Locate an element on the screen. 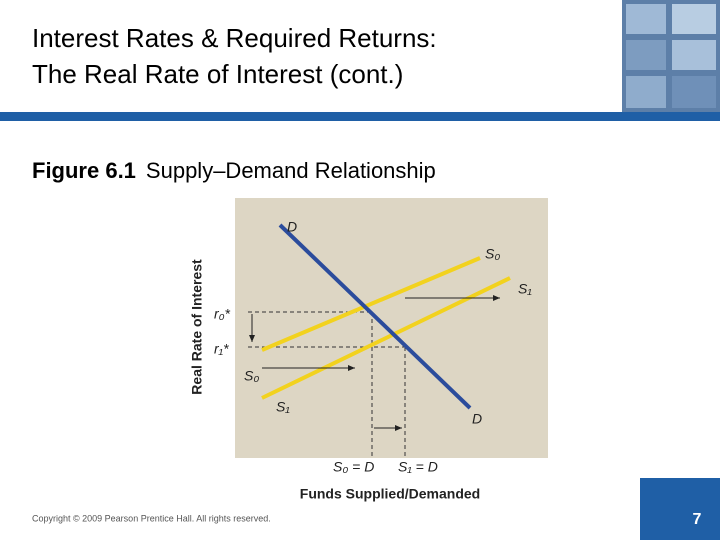  equilibrium-label: S₁ = D is located at coordinates (418, 467).